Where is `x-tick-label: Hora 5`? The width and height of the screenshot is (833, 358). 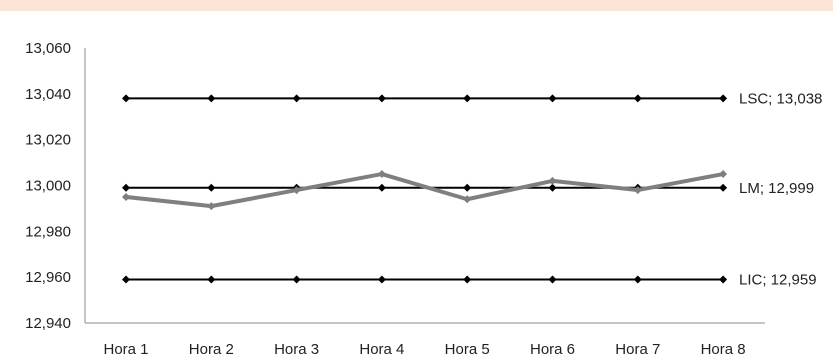 x-tick-label: Hora 5 is located at coordinates (467, 349).